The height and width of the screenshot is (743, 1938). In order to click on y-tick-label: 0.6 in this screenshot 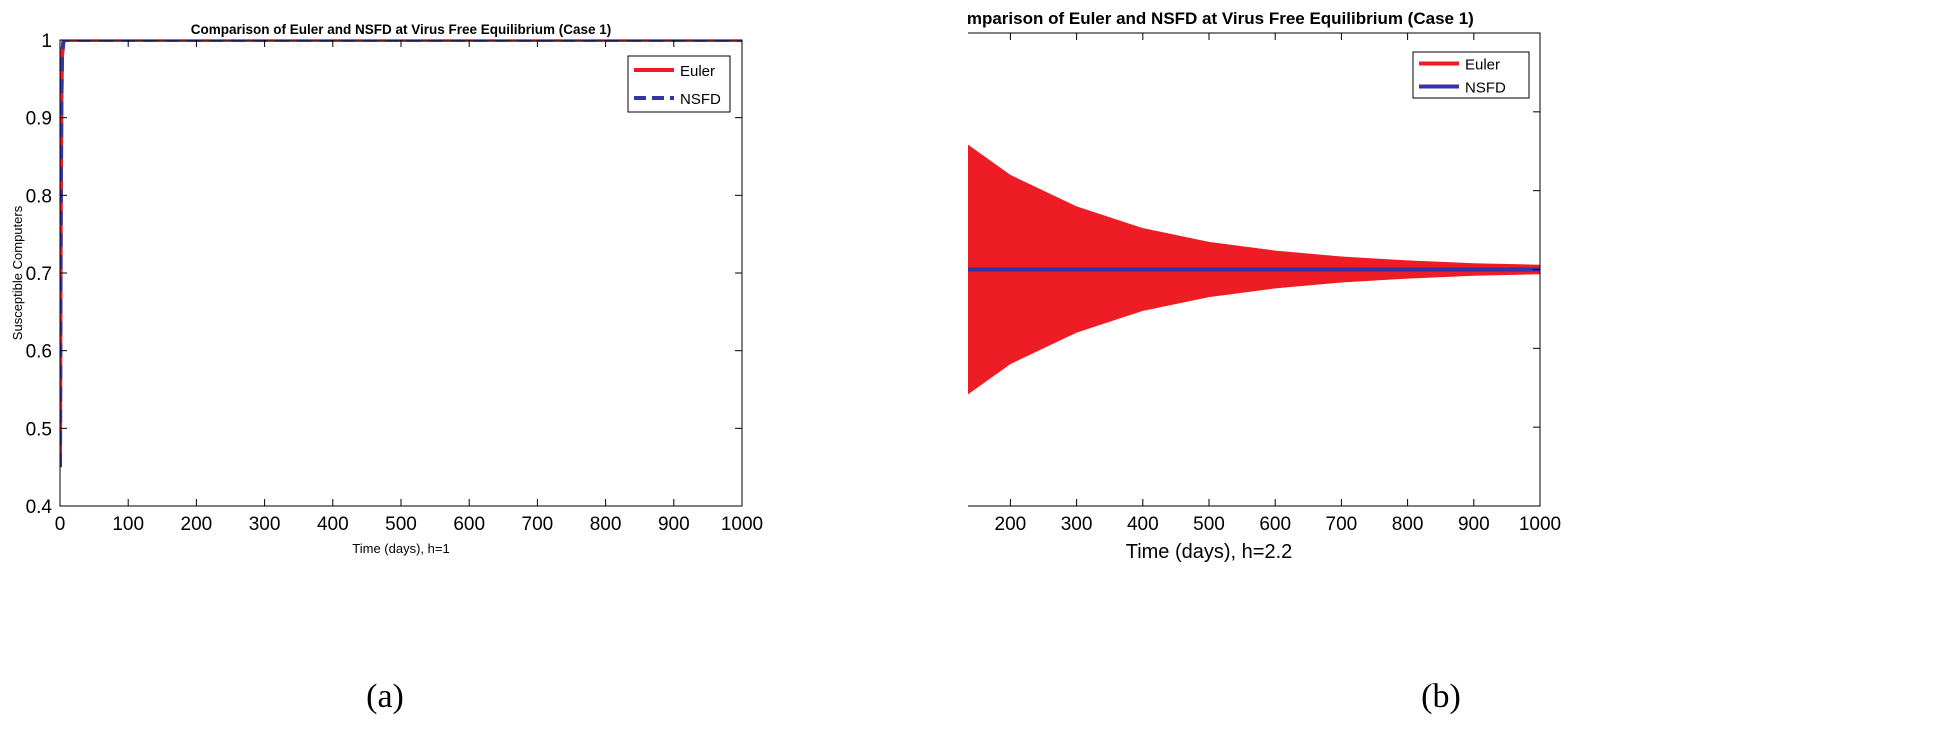, I will do `click(39, 352)`.